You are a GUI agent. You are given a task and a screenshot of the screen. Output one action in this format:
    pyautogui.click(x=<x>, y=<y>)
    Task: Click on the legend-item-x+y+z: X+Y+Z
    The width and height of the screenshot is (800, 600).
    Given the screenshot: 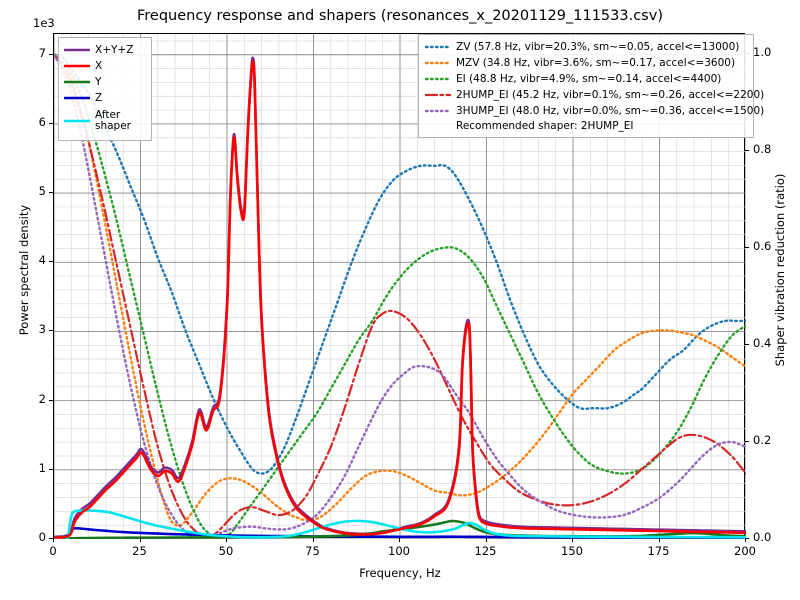 What is the action you would take?
    pyautogui.click(x=105, y=50)
    